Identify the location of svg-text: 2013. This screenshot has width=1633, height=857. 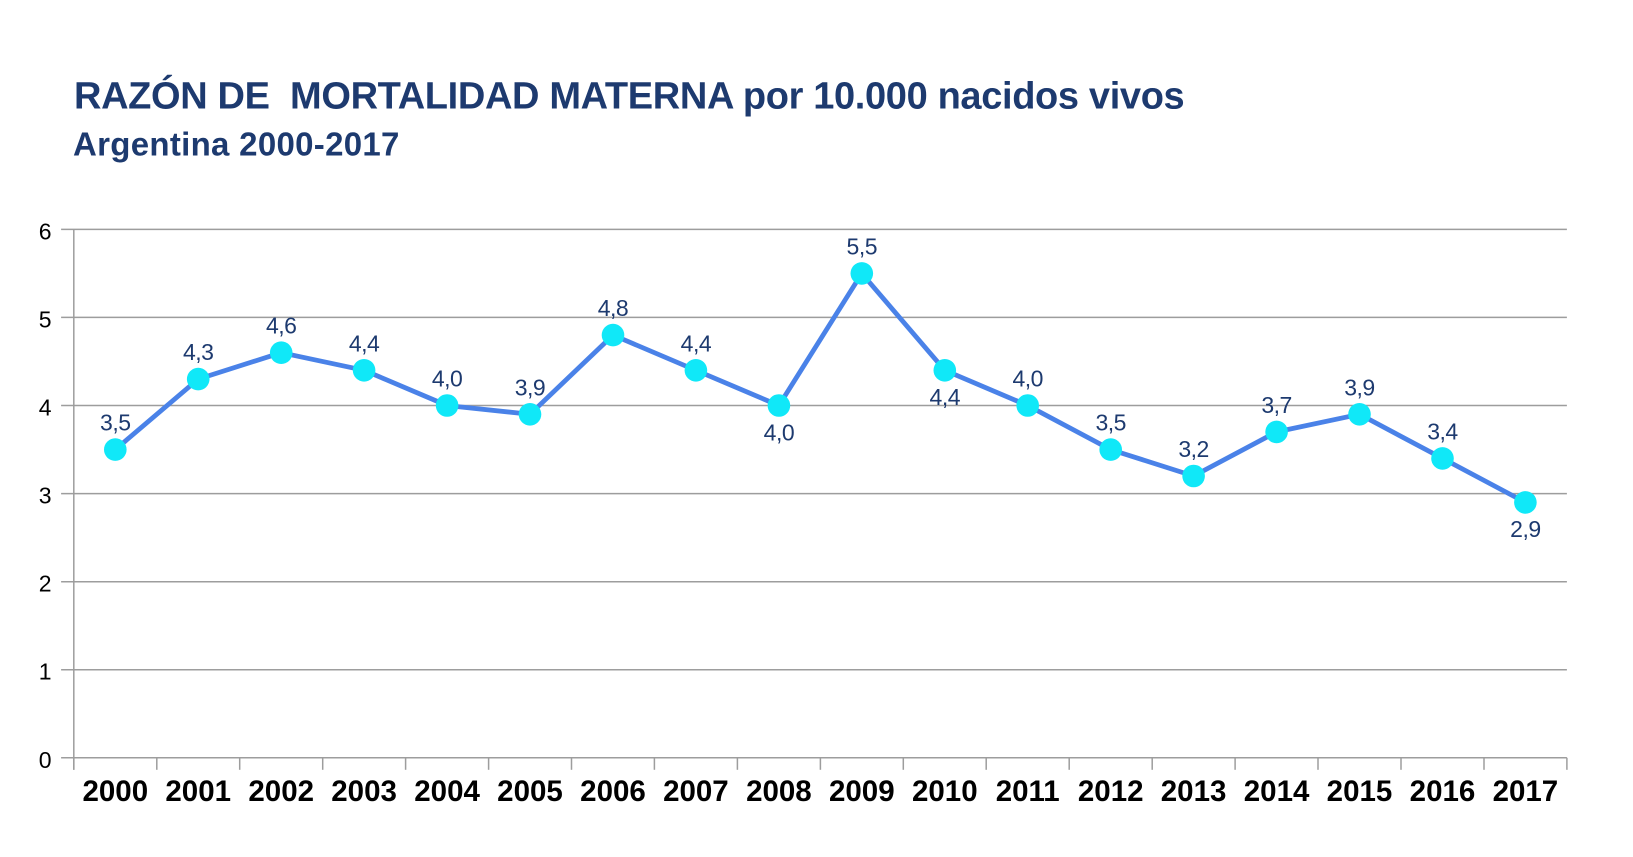
(1194, 791).